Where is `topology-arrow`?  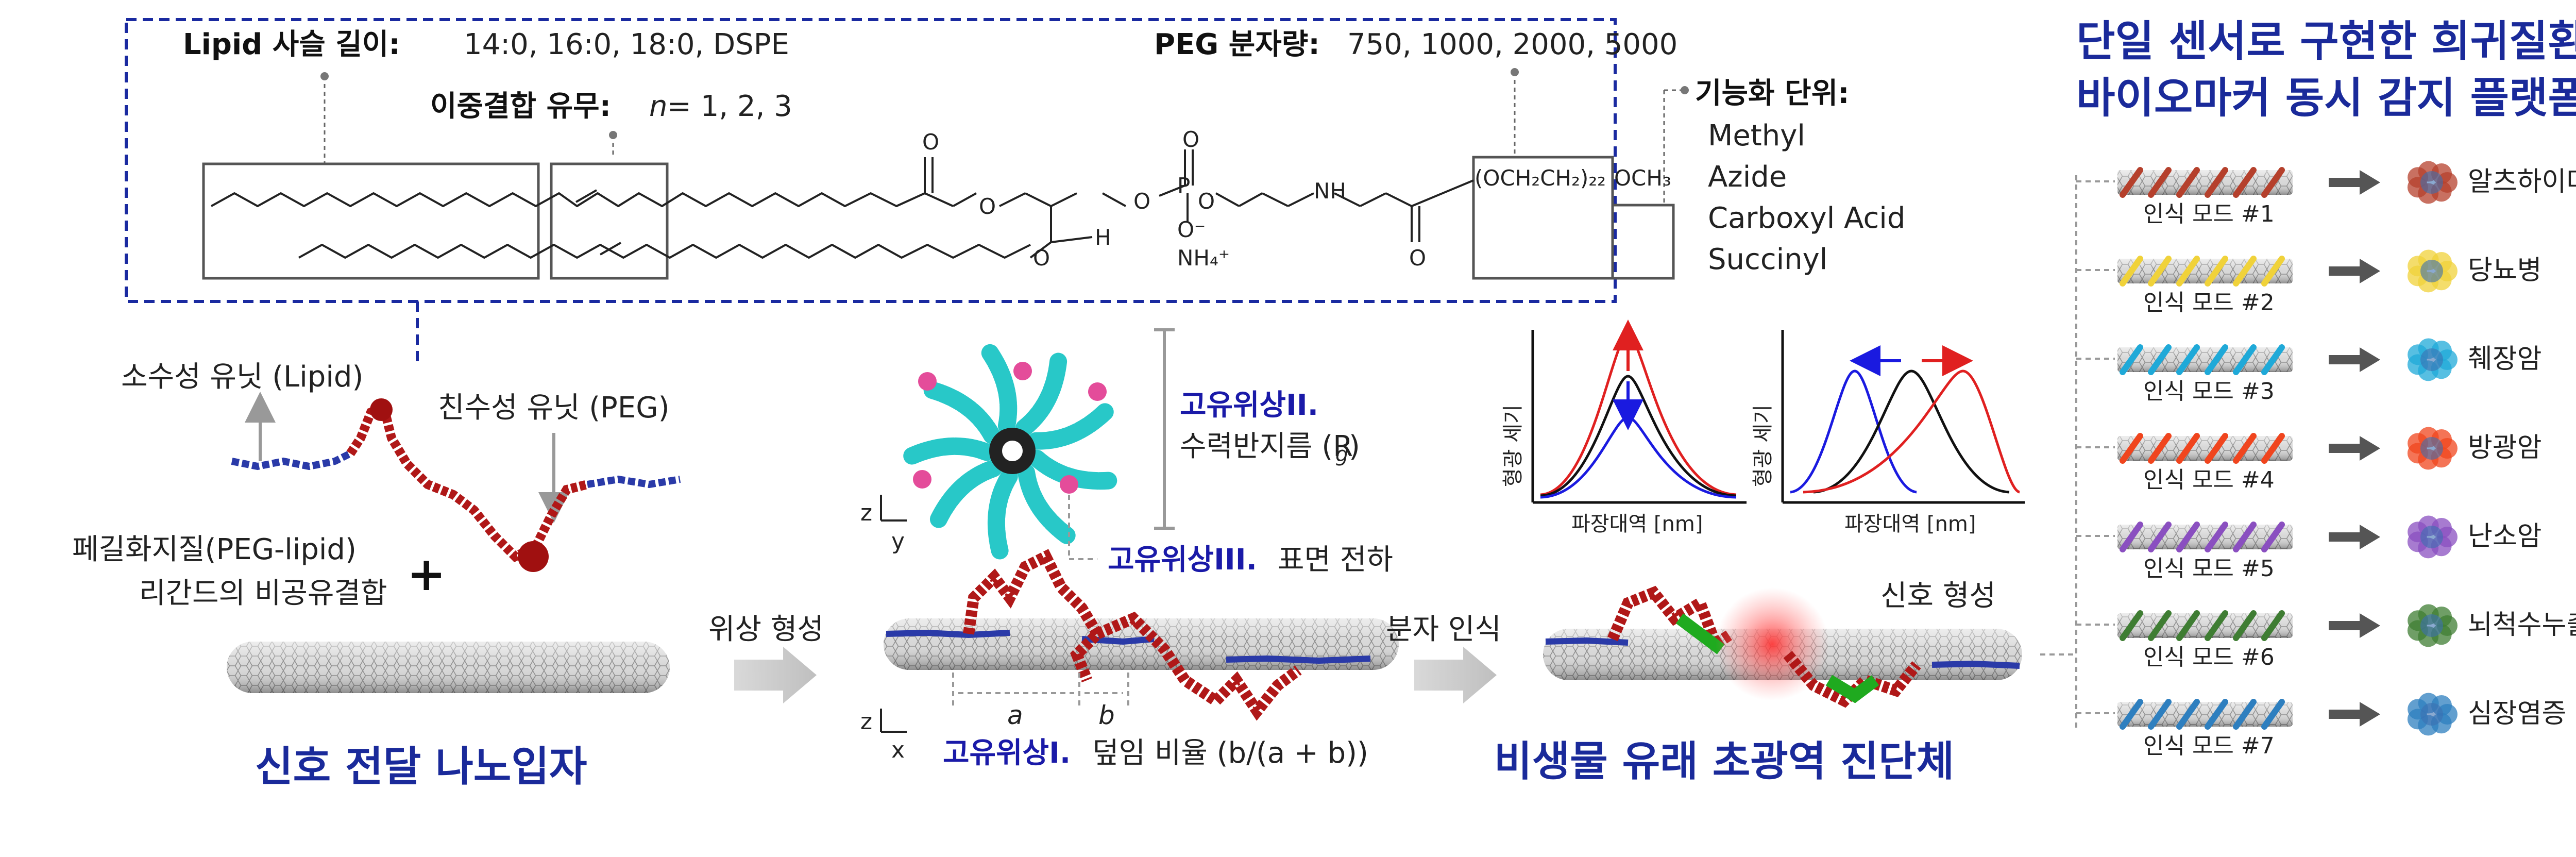
topology-arrow is located at coordinates (775, 675).